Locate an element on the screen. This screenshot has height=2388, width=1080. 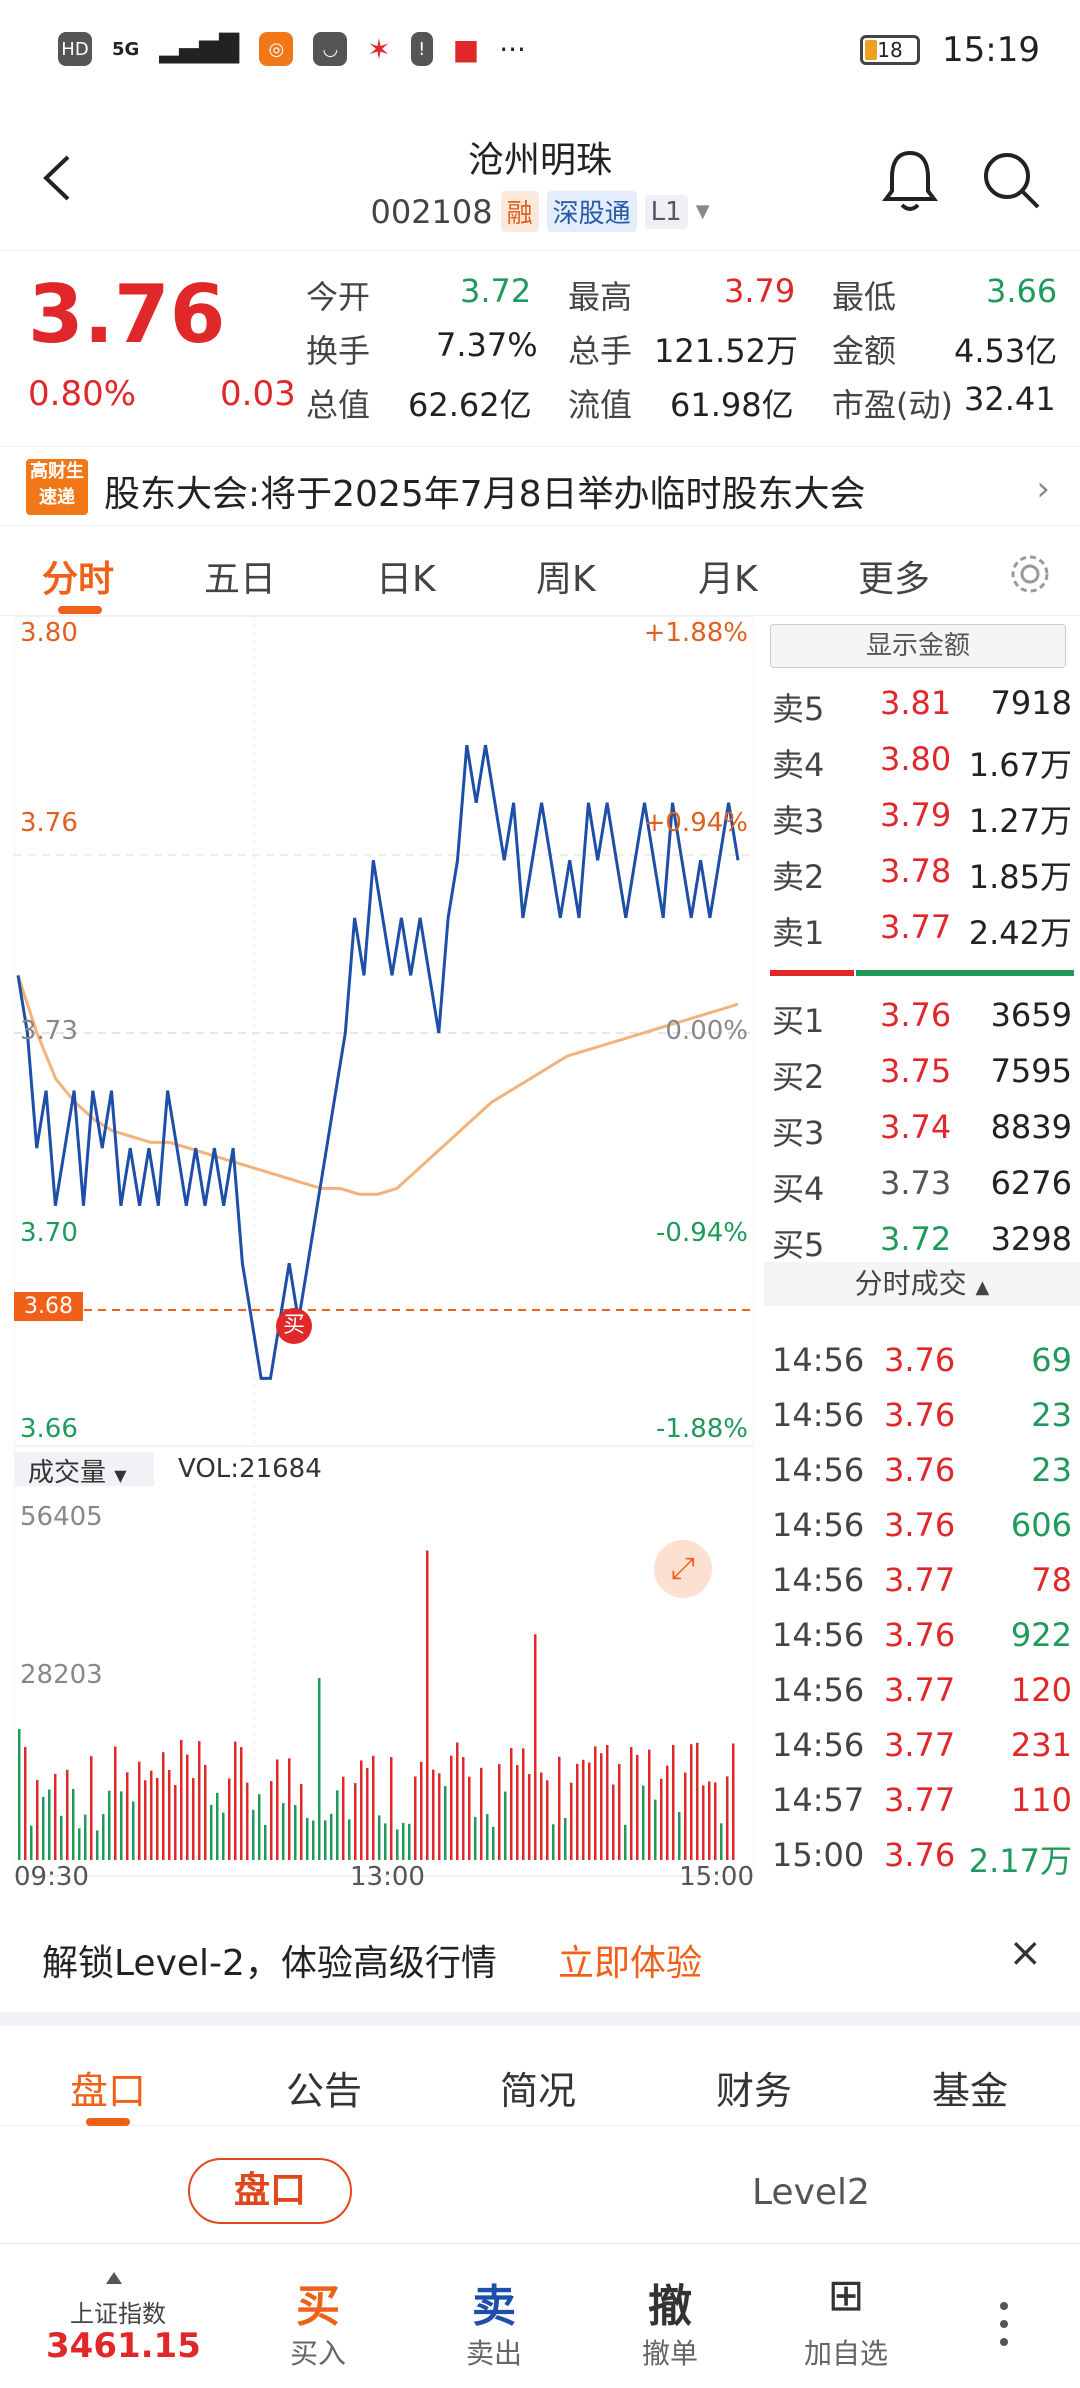
add-watchlist-button: ⊞ 加自选 is located at coordinates (846, 2321).